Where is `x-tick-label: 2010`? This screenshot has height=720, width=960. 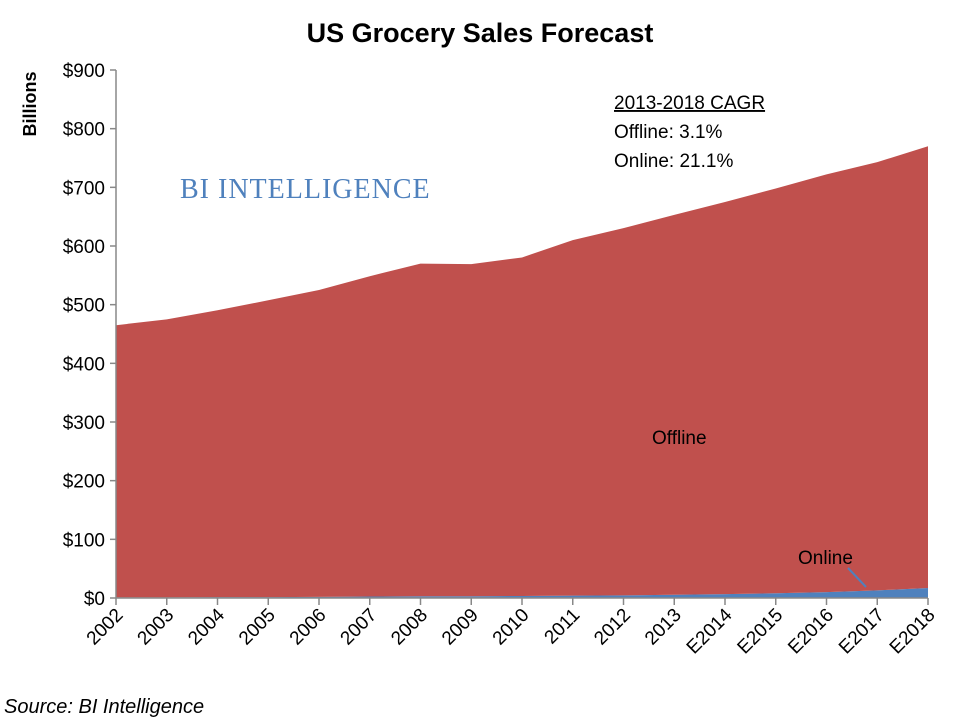 x-tick-label: 2010 is located at coordinates (511, 627).